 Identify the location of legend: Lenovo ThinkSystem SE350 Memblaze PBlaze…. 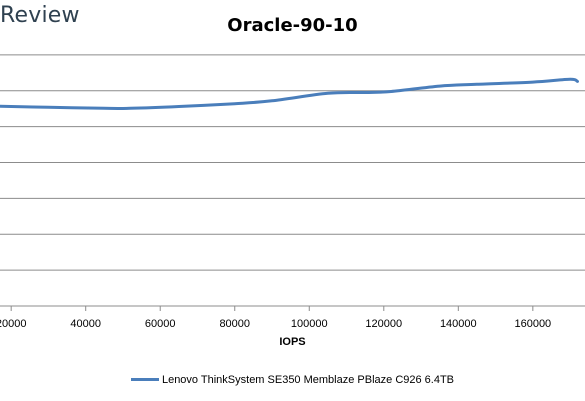
(292, 380).